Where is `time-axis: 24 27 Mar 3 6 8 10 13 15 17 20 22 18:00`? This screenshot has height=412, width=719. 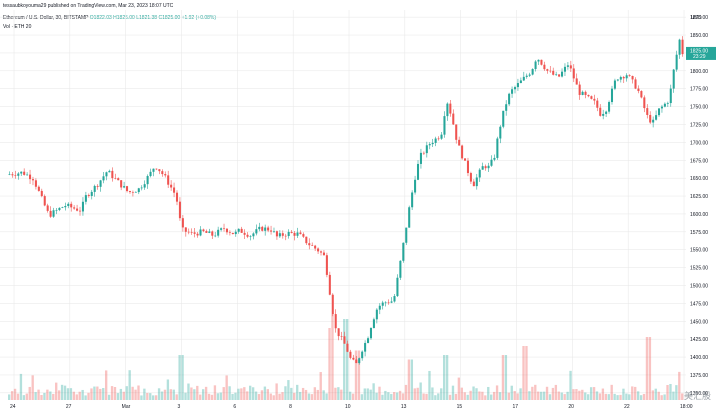
time-axis: 24 27 Mar 3 6 8 10 13 15 17 20 22 18:00 is located at coordinates (351, 407).